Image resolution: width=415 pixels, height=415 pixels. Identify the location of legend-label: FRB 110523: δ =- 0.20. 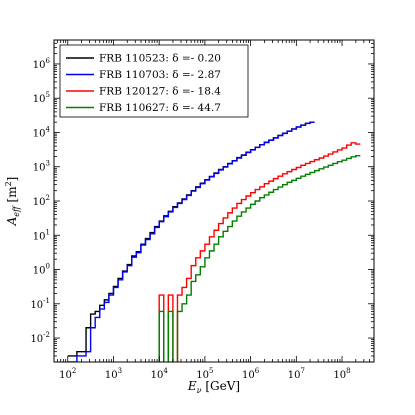
(160, 59).